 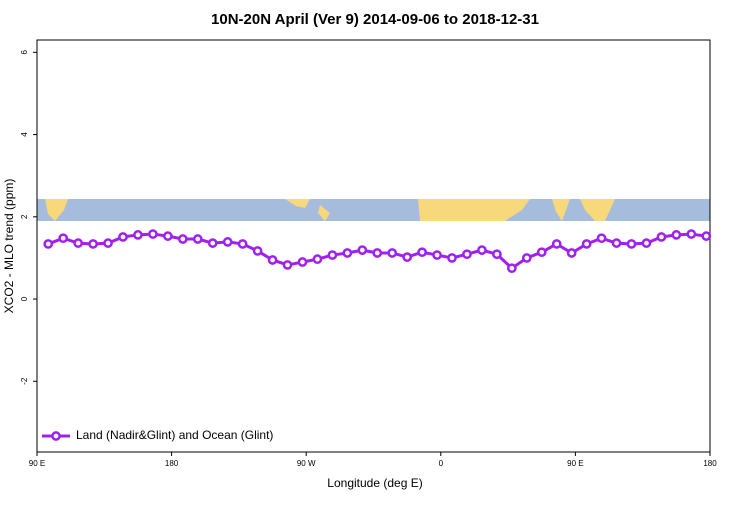 I want to click on y-tick-label: 4, so click(x=24, y=134).